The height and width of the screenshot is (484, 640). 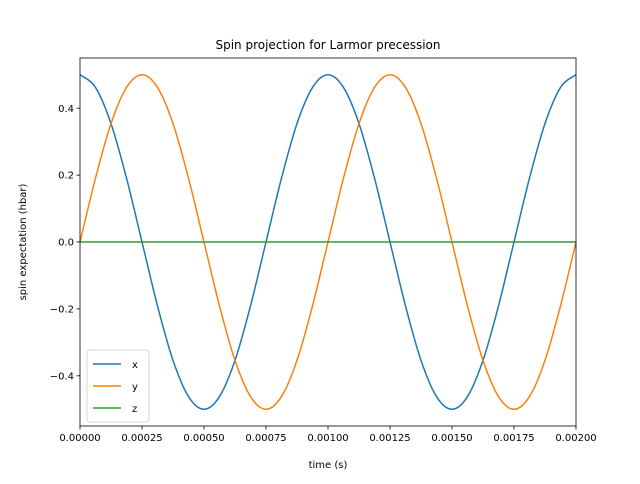 What do you see at coordinates (66, 176) in the screenshot?
I see `y-tick-label: 0.2` at bounding box center [66, 176].